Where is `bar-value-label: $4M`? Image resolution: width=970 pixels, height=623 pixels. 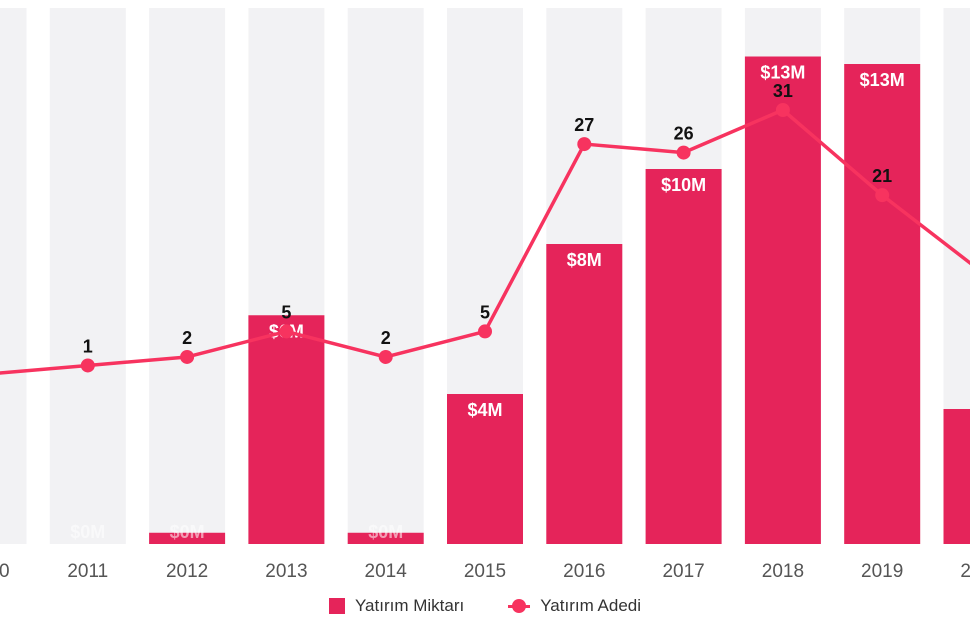
bar-value-label: $4M is located at coordinates (484, 410).